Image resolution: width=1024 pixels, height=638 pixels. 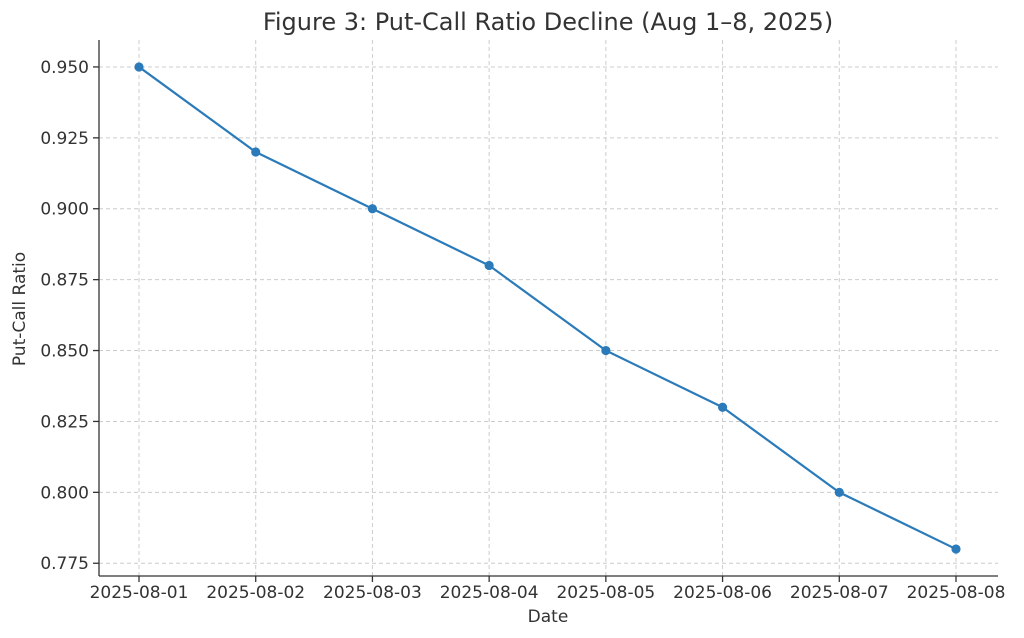 I want to click on x-tick-label: 2025-08-07, so click(x=839, y=593).